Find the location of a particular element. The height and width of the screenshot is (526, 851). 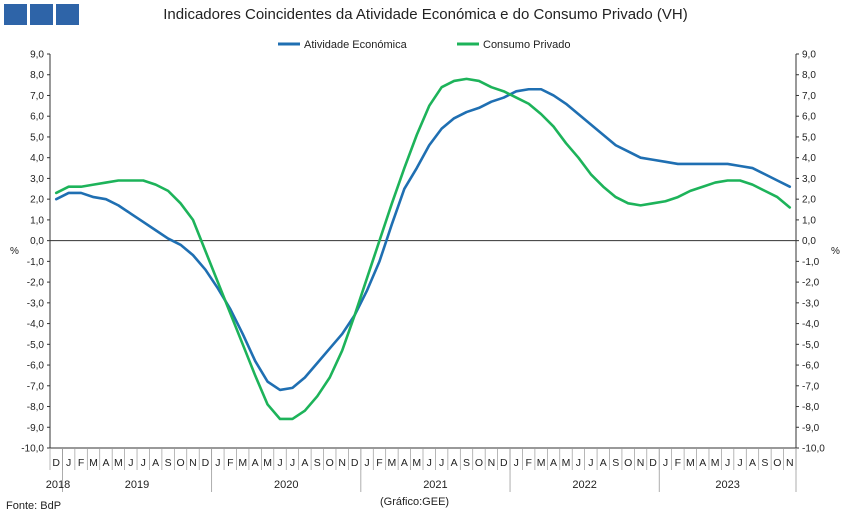

y-tick-label-right: -9,0 is located at coordinates (811, 428).